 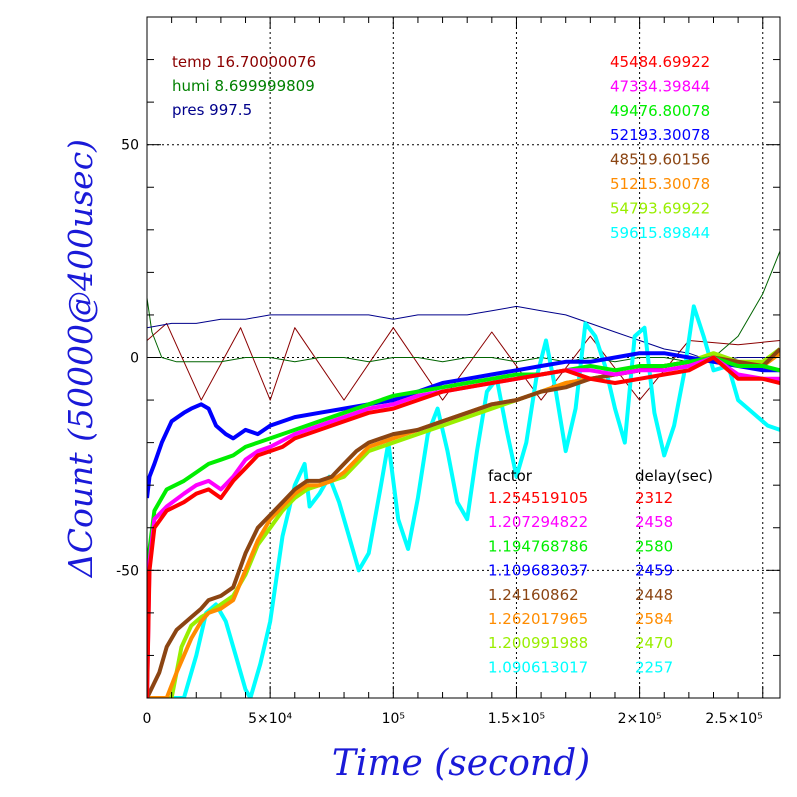 What do you see at coordinates (538, 619) in the screenshot?
I see `factor-value: 1.262017965` at bounding box center [538, 619].